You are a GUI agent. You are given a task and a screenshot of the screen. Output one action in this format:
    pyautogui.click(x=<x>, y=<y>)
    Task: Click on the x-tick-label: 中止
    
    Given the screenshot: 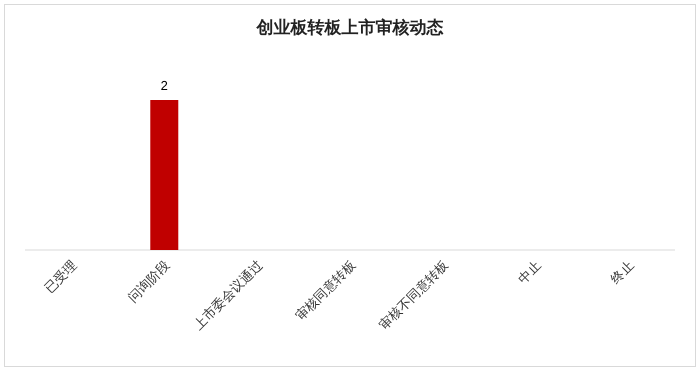 What is the action you would take?
    pyautogui.click(x=529, y=272)
    